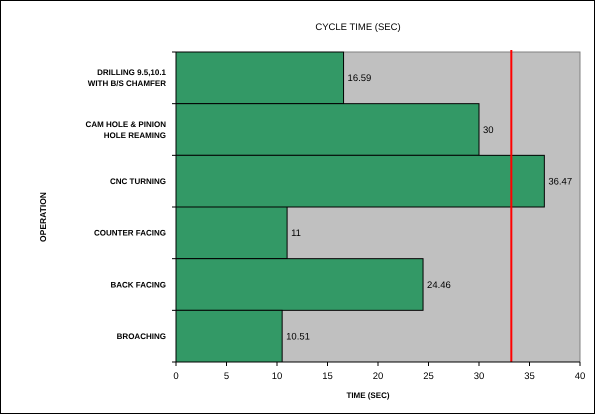 The width and height of the screenshot is (595, 414). What do you see at coordinates (126, 130) in the screenshot?
I see `y-tick-label: CAM HOLE & PINION HOLE REAMING` at bounding box center [126, 130].